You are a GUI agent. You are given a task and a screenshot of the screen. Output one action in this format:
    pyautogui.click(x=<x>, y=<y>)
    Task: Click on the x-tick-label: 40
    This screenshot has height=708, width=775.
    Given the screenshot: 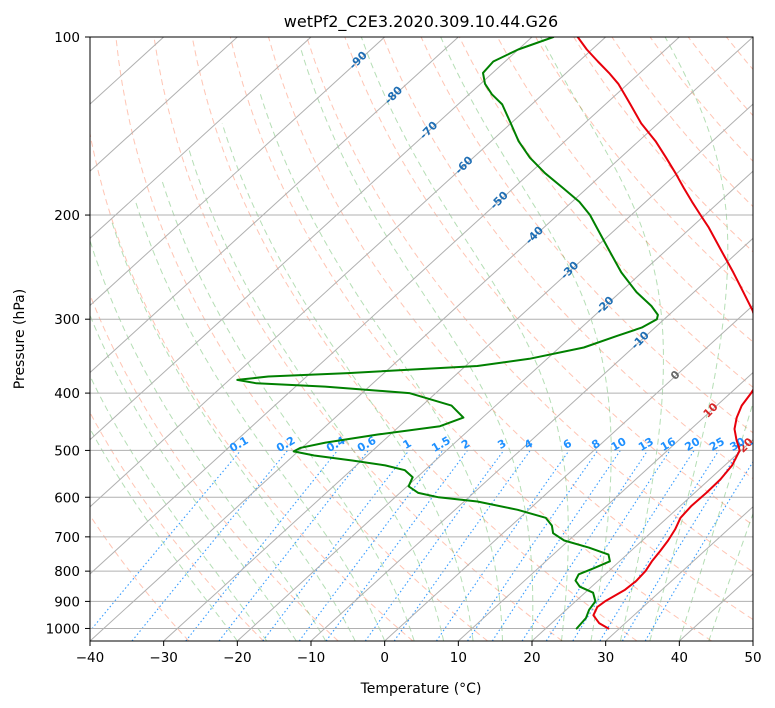 What is the action you would take?
    pyautogui.click(x=679, y=658)
    